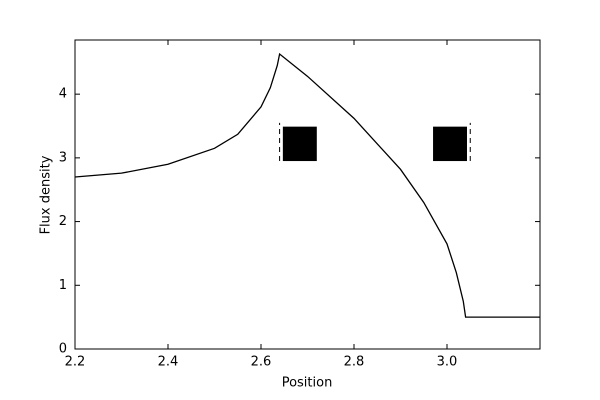 The width and height of the screenshot is (600, 400). I want to click on x-axis-label: Position, so click(307, 383).